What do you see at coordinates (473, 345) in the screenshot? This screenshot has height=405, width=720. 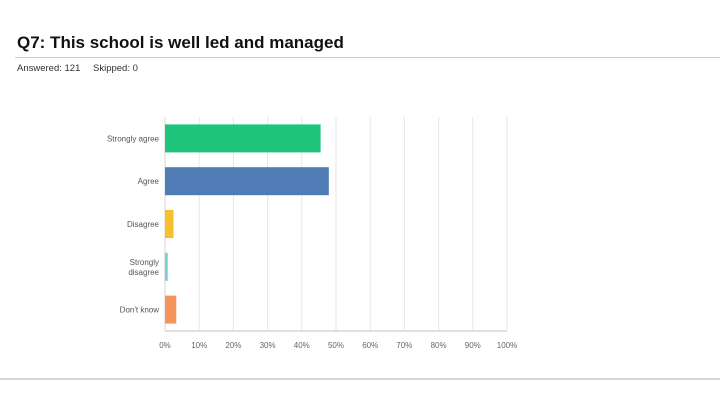 I see `x-tick-label: 90%` at bounding box center [473, 345].